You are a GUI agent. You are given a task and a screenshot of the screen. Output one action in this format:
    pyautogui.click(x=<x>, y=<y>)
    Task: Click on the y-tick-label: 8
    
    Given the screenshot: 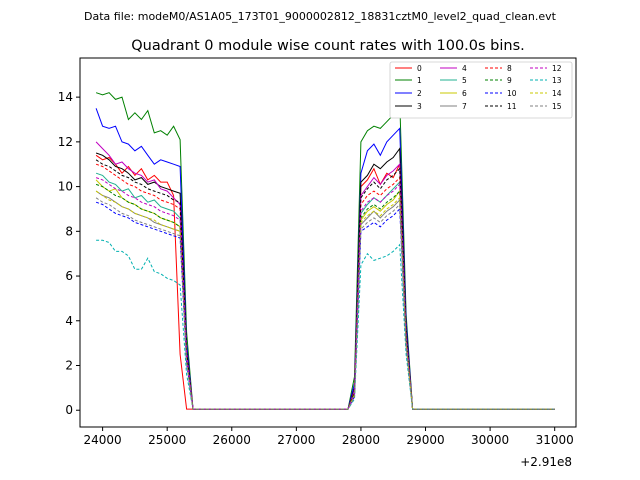 What is the action you would take?
    pyautogui.click(x=69, y=231)
    